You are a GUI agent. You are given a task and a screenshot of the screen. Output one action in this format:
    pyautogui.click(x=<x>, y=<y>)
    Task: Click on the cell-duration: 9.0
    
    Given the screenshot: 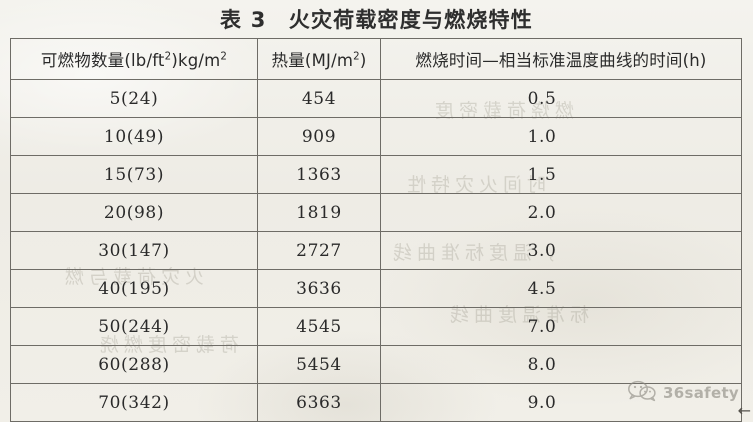 What is the action you would take?
    pyautogui.click(x=561, y=402)
    